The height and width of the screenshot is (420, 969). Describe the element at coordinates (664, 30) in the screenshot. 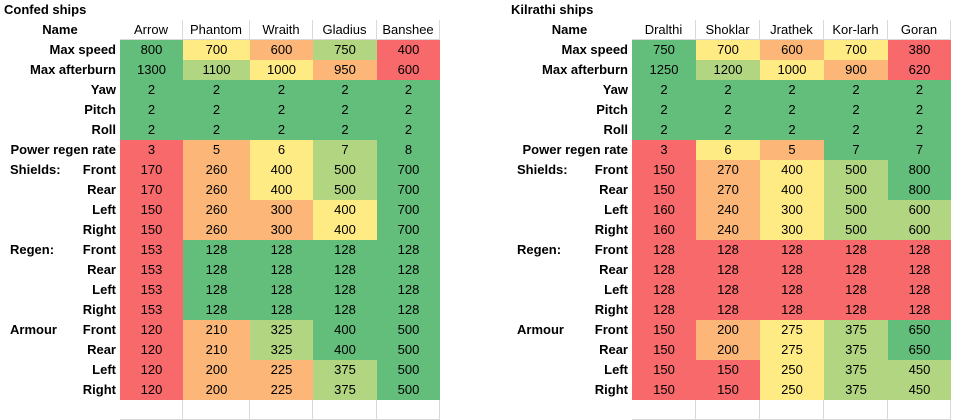

I see `ship-header: Dralthi` at that location.